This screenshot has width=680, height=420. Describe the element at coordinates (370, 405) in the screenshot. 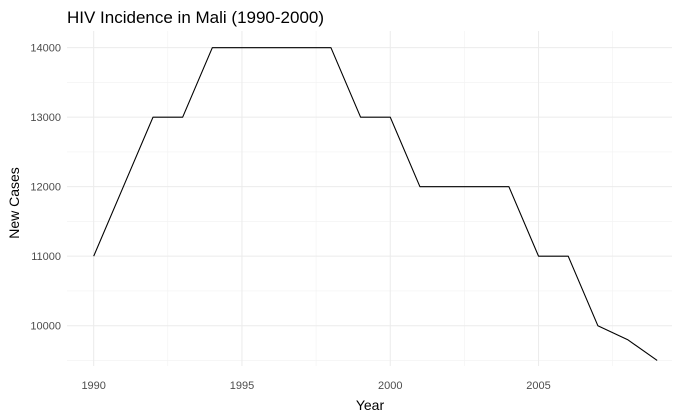

I see `x-axis-title: Year` at that location.